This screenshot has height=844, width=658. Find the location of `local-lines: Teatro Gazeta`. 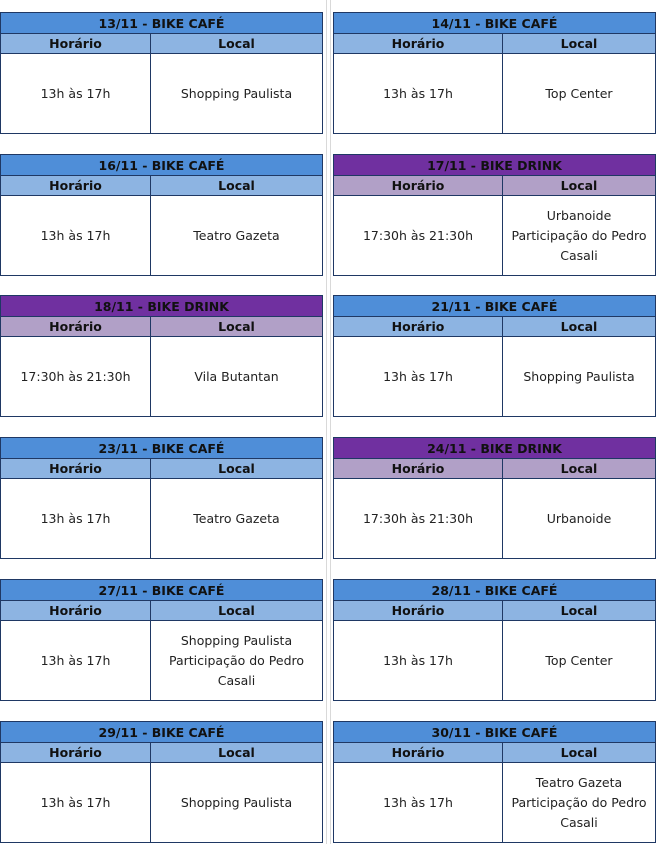

local-lines: Teatro Gazeta is located at coordinates (236, 519).